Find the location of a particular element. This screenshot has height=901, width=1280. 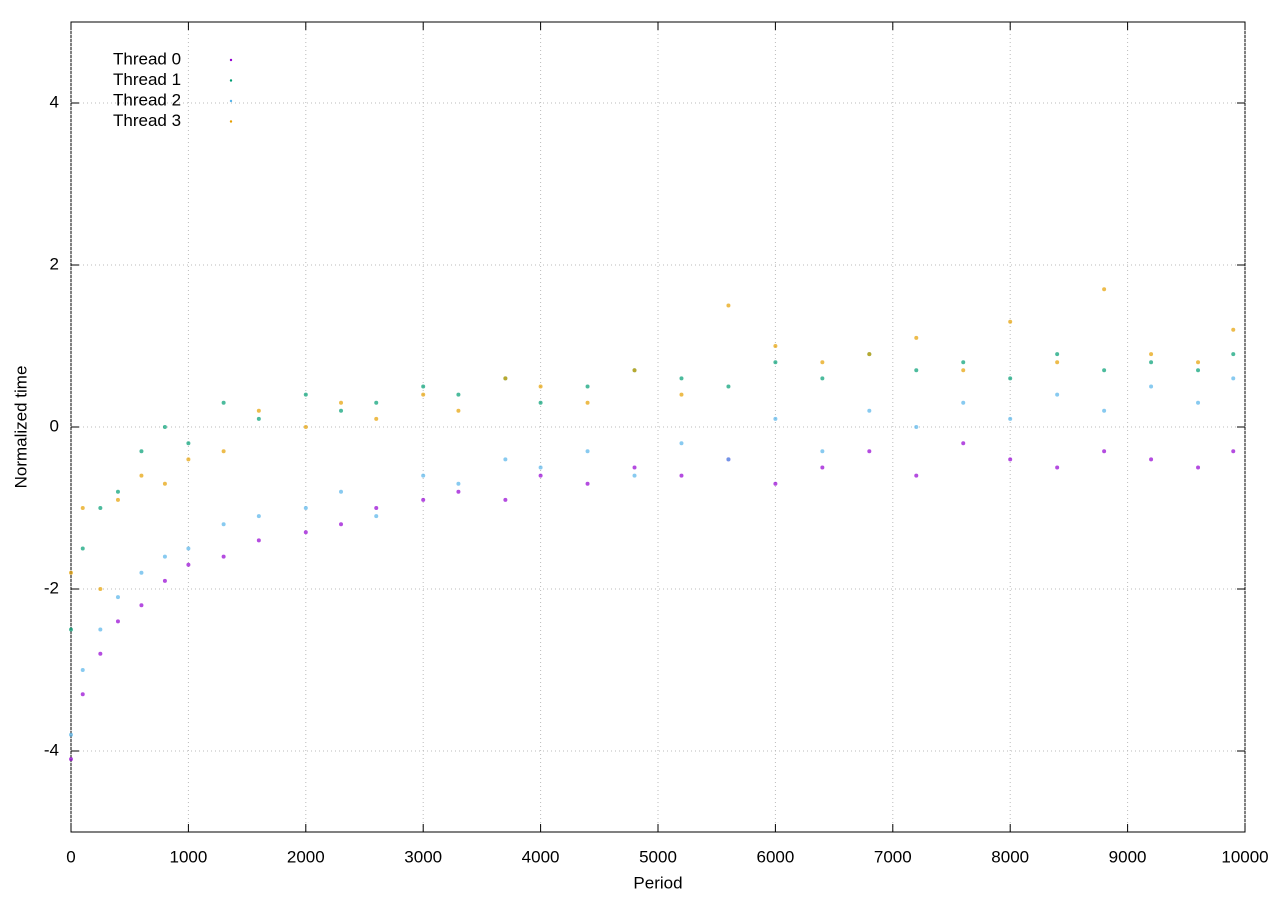

x-tick-label: 8000 is located at coordinates (1010, 856).